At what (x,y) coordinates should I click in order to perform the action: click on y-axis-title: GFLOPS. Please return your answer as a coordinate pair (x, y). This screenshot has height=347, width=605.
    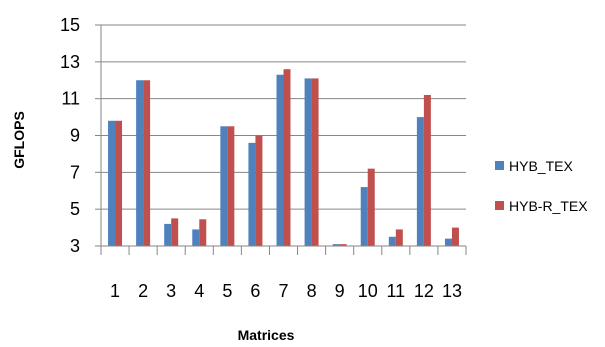
    Looking at the image, I should click on (19, 140).